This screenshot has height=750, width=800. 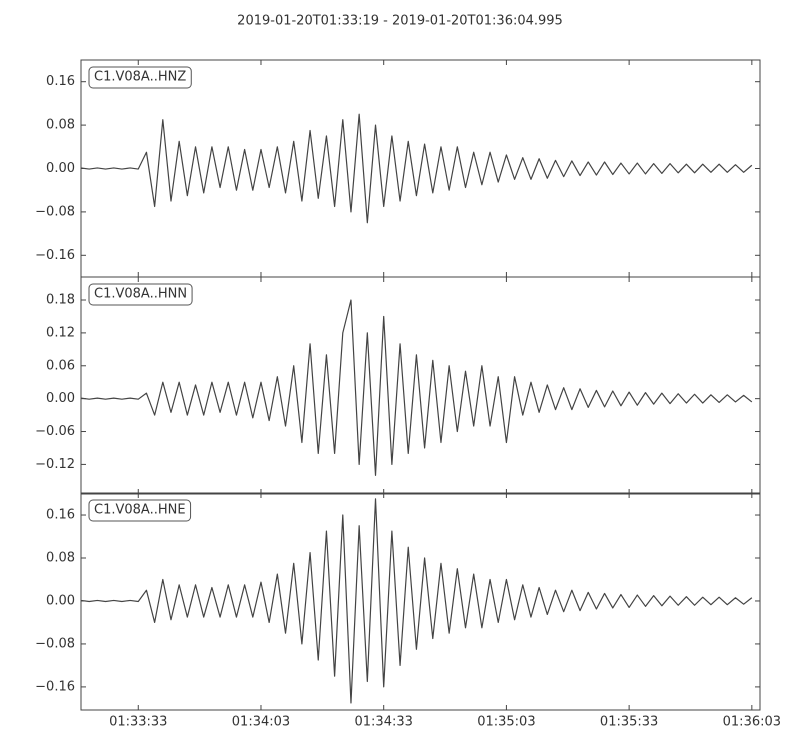 What do you see at coordinates (384, 722) in the screenshot?
I see `x-tick-label: 01:34:33` at bounding box center [384, 722].